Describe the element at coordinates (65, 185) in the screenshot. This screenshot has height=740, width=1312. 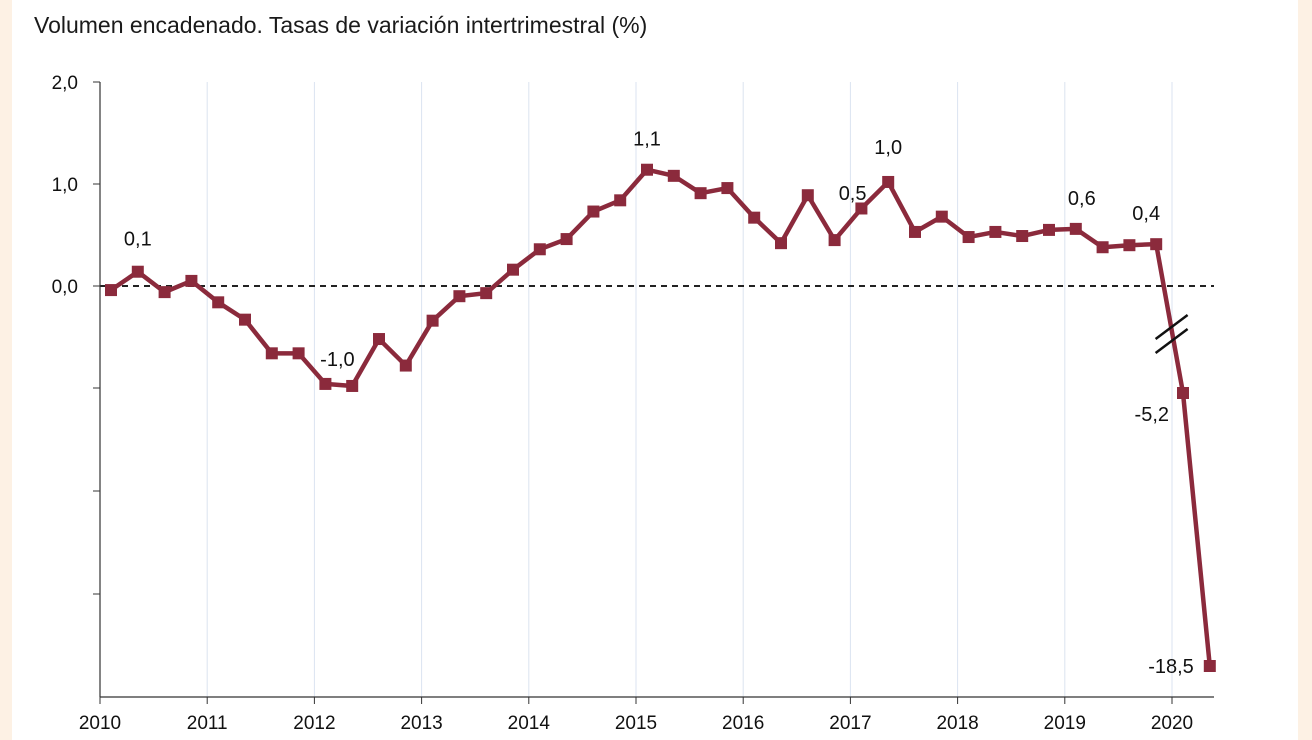
I see `y-tick-label: 1,0` at that location.